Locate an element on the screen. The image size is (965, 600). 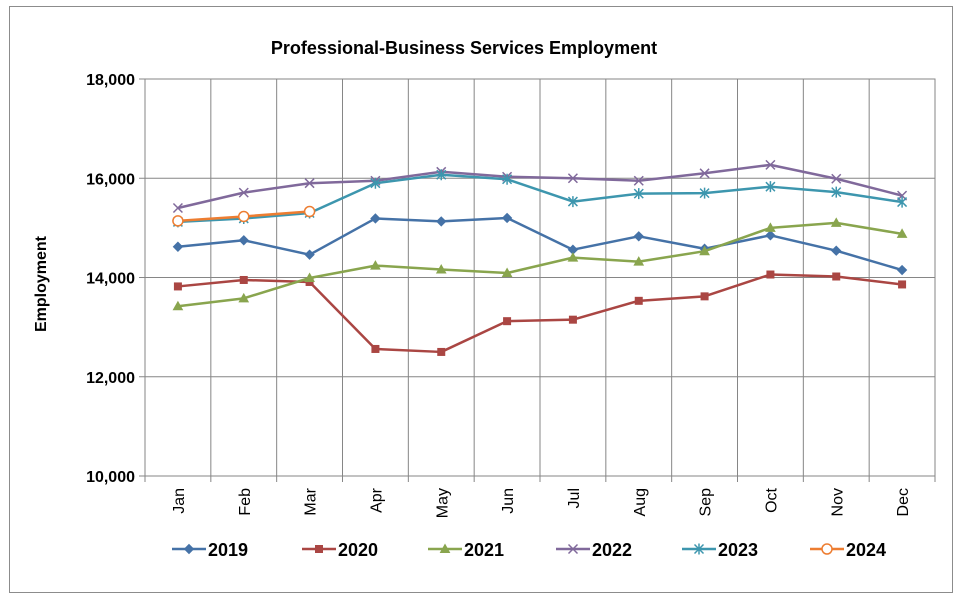
data-point-2019-apr is located at coordinates (375, 218).